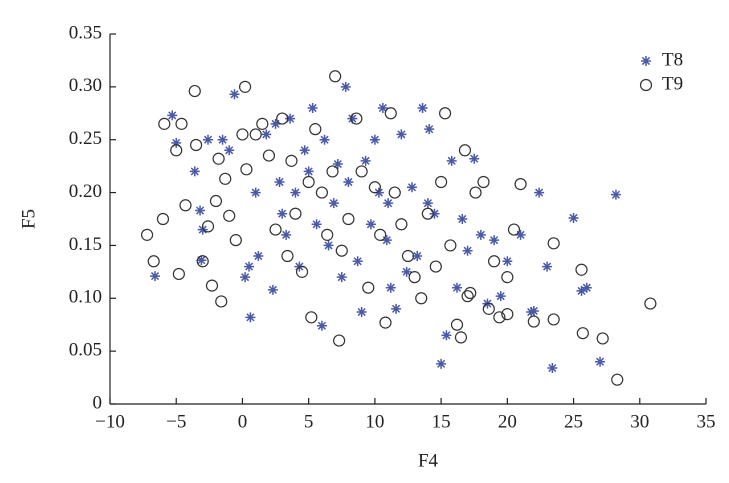  I want to click on x-tick-label: 30, so click(639, 421).